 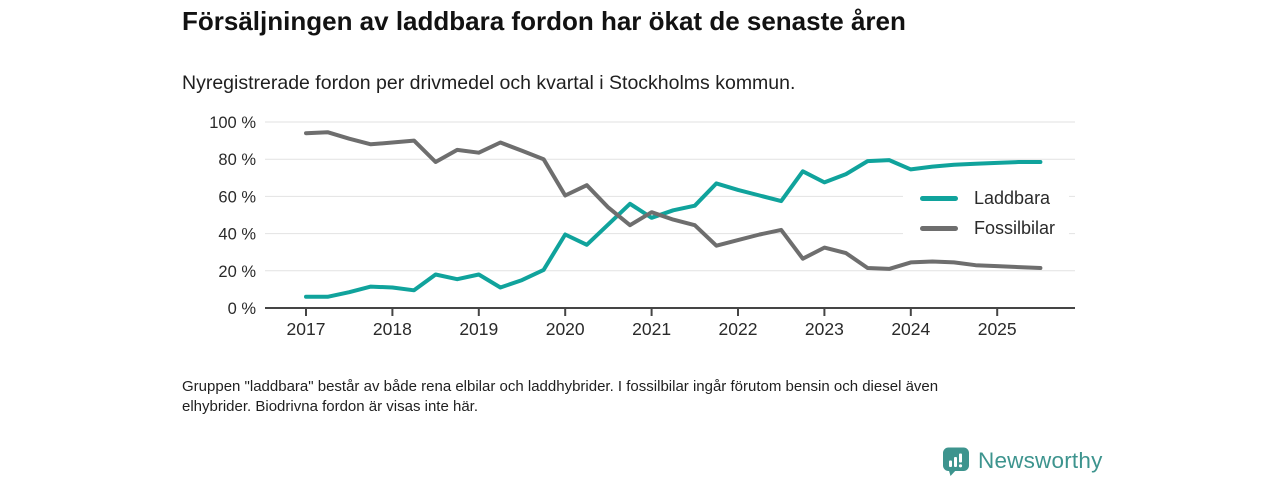 I want to click on x-tick-label: 2021, so click(x=651, y=329).